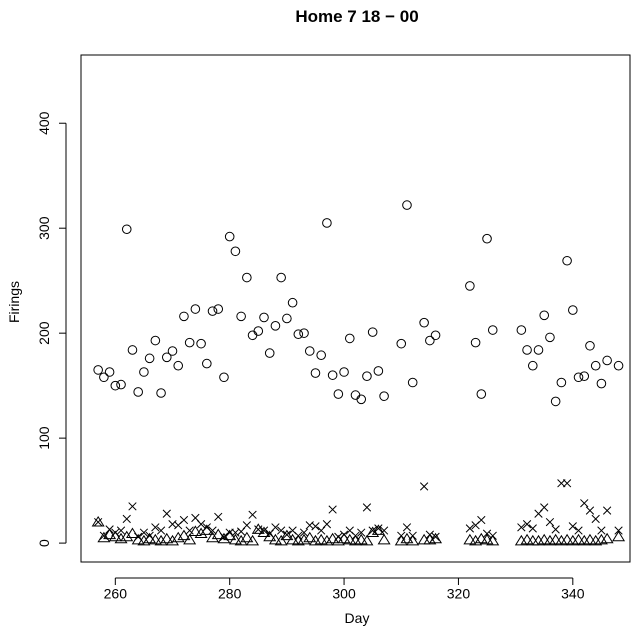 The image size is (631, 630). I want to click on x-axis: 260 280 300 320 340, so click(344, 589).